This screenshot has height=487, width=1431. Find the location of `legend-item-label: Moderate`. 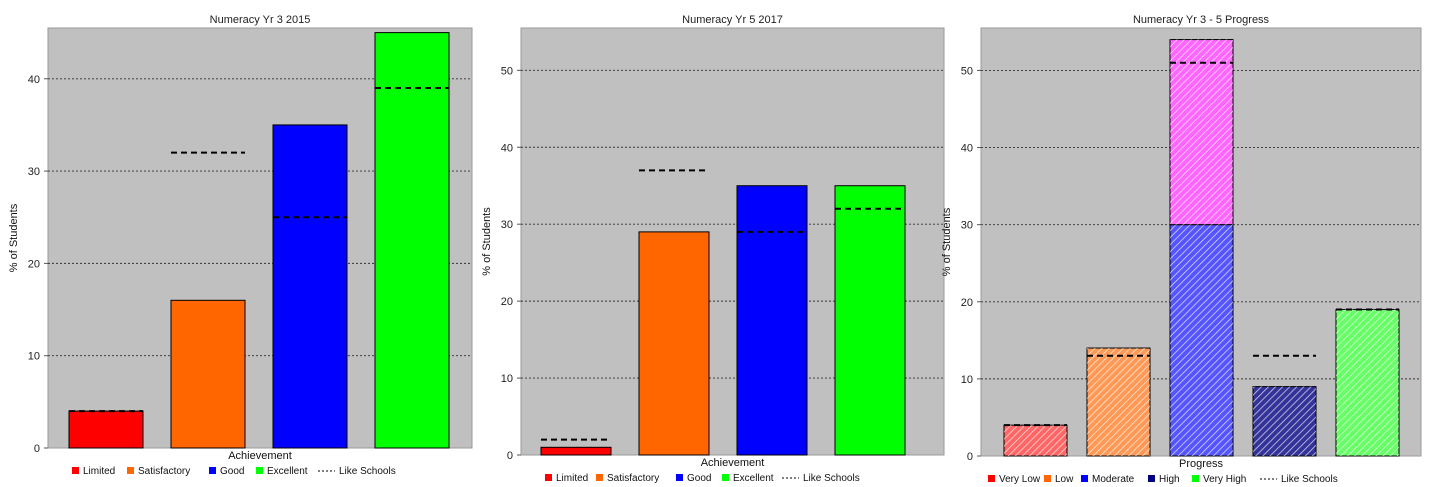

legend-item-label: Moderate is located at coordinates (1113, 479).